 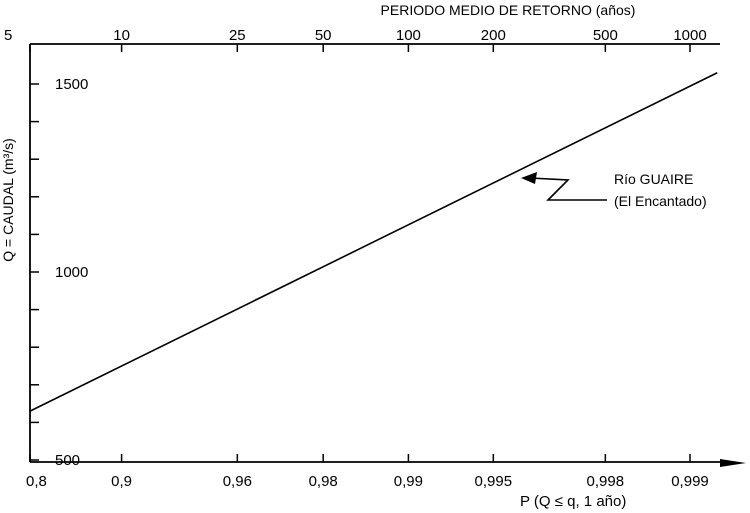 What do you see at coordinates (8, 200) in the screenshot?
I see `y-axis-label: Q = CAUDAL (m³/s)` at bounding box center [8, 200].